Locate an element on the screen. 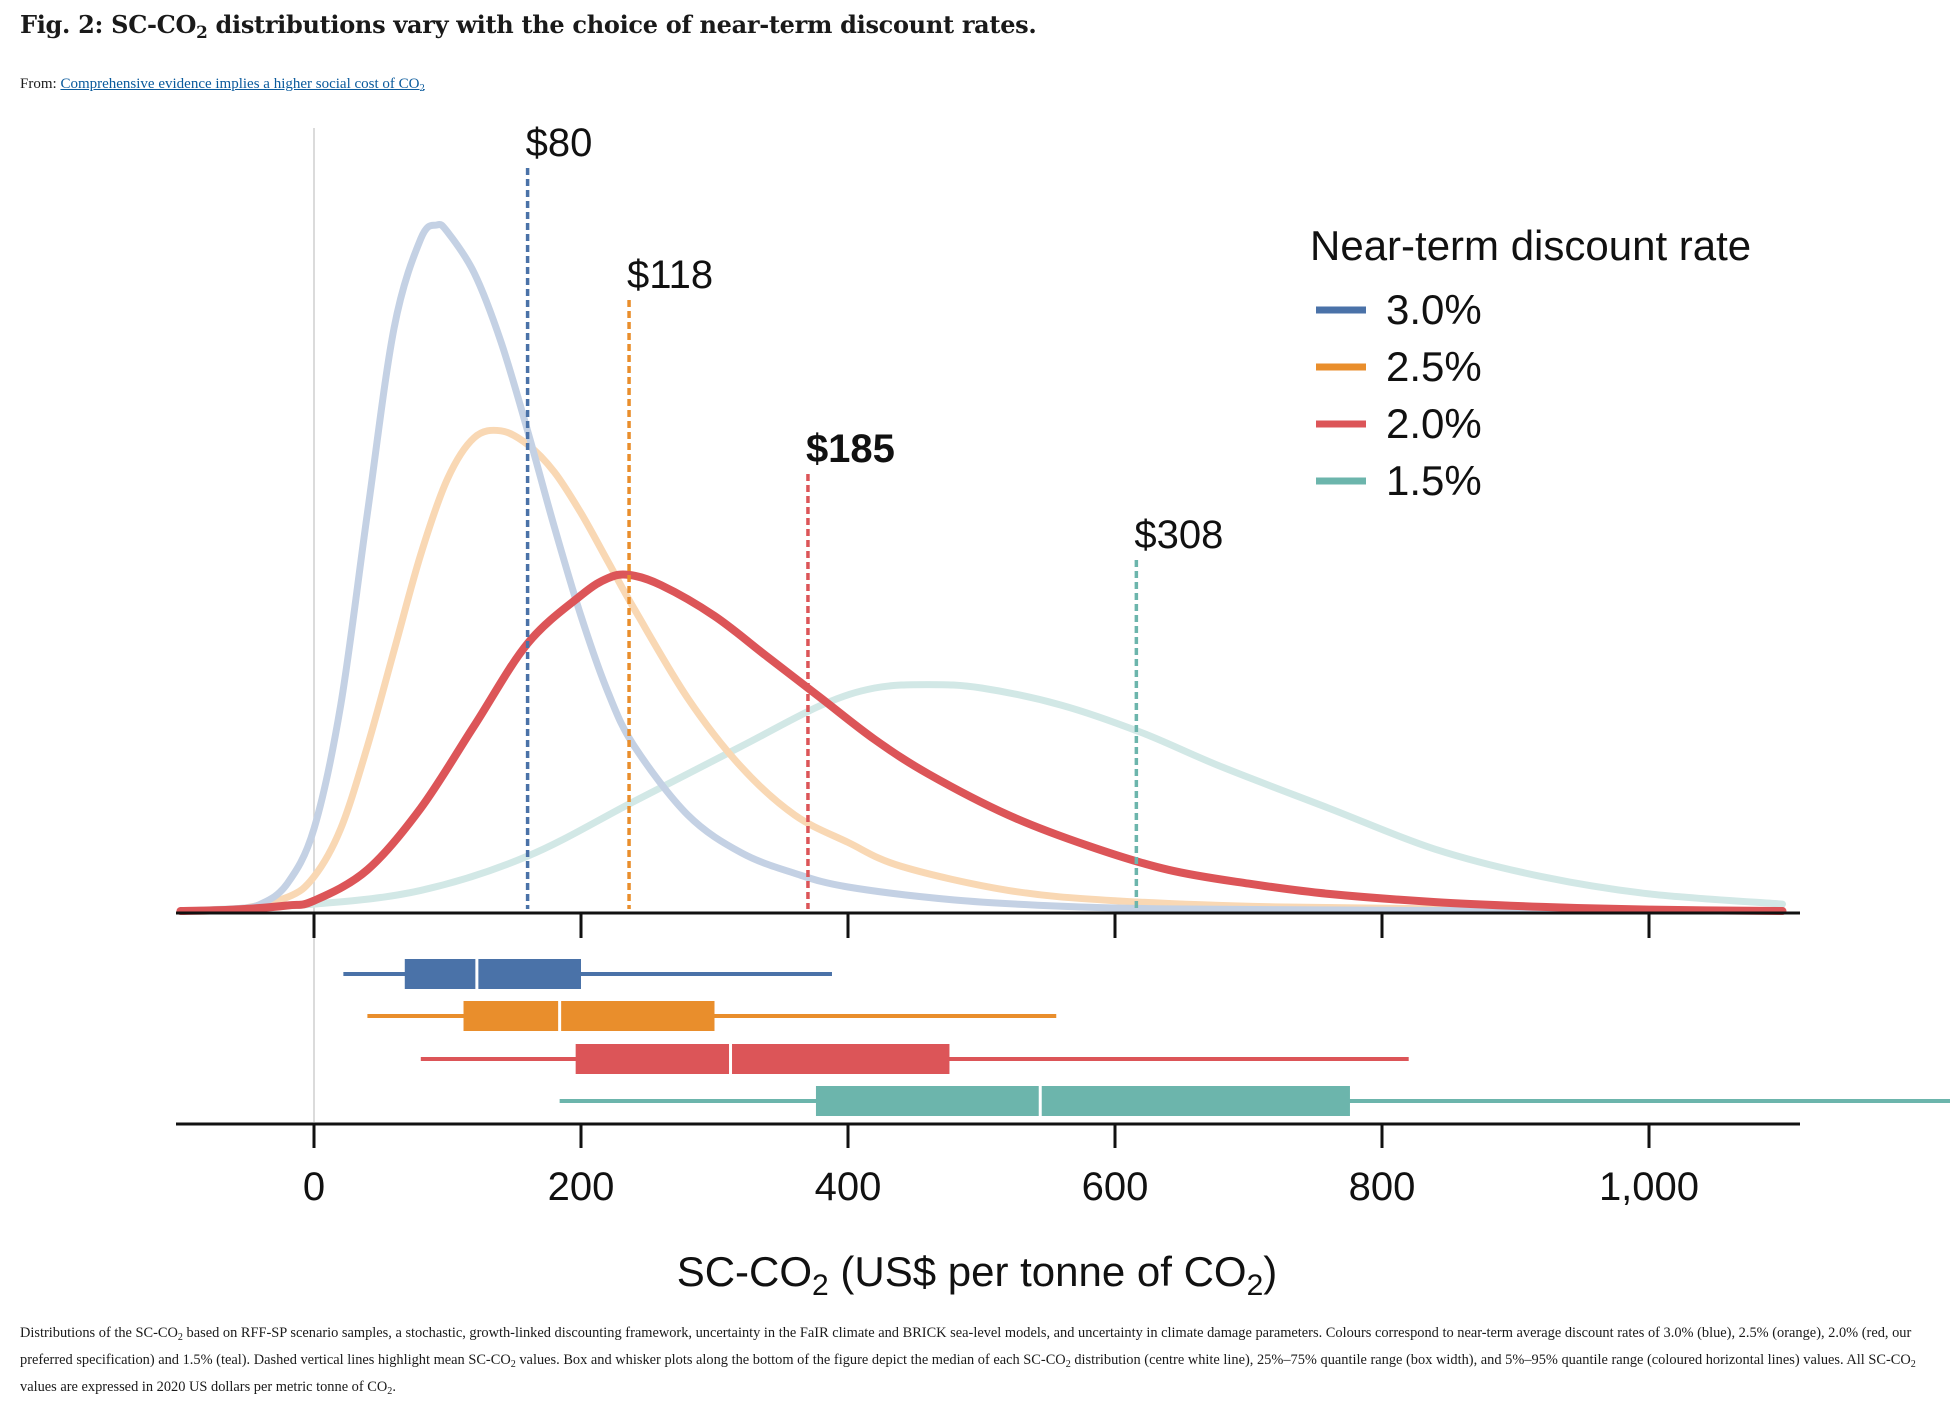 The height and width of the screenshot is (1408, 1950). legend-title: Near-term discount rate is located at coordinates (1530, 245).